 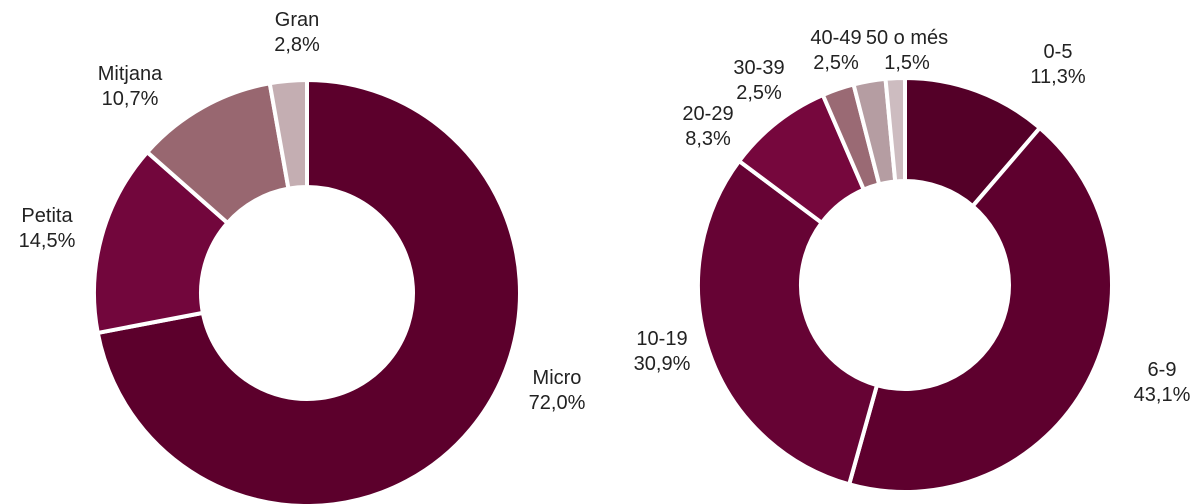 What do you see at coordinates (297, 45) in the screenshot?
I see `slice-value-label: 2,8%` at bounding box center [297, 45].